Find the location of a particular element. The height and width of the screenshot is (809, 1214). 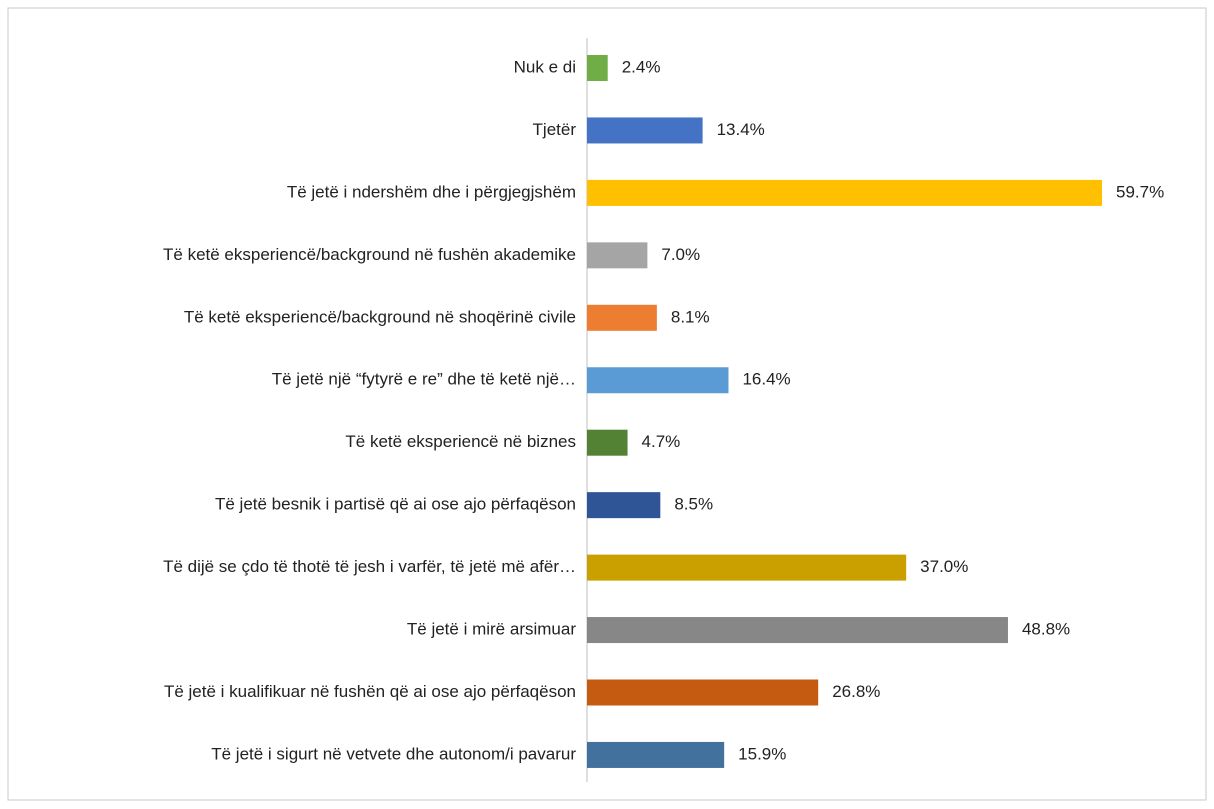

category-label: Nuk e di is located at coordinates (545, 66).